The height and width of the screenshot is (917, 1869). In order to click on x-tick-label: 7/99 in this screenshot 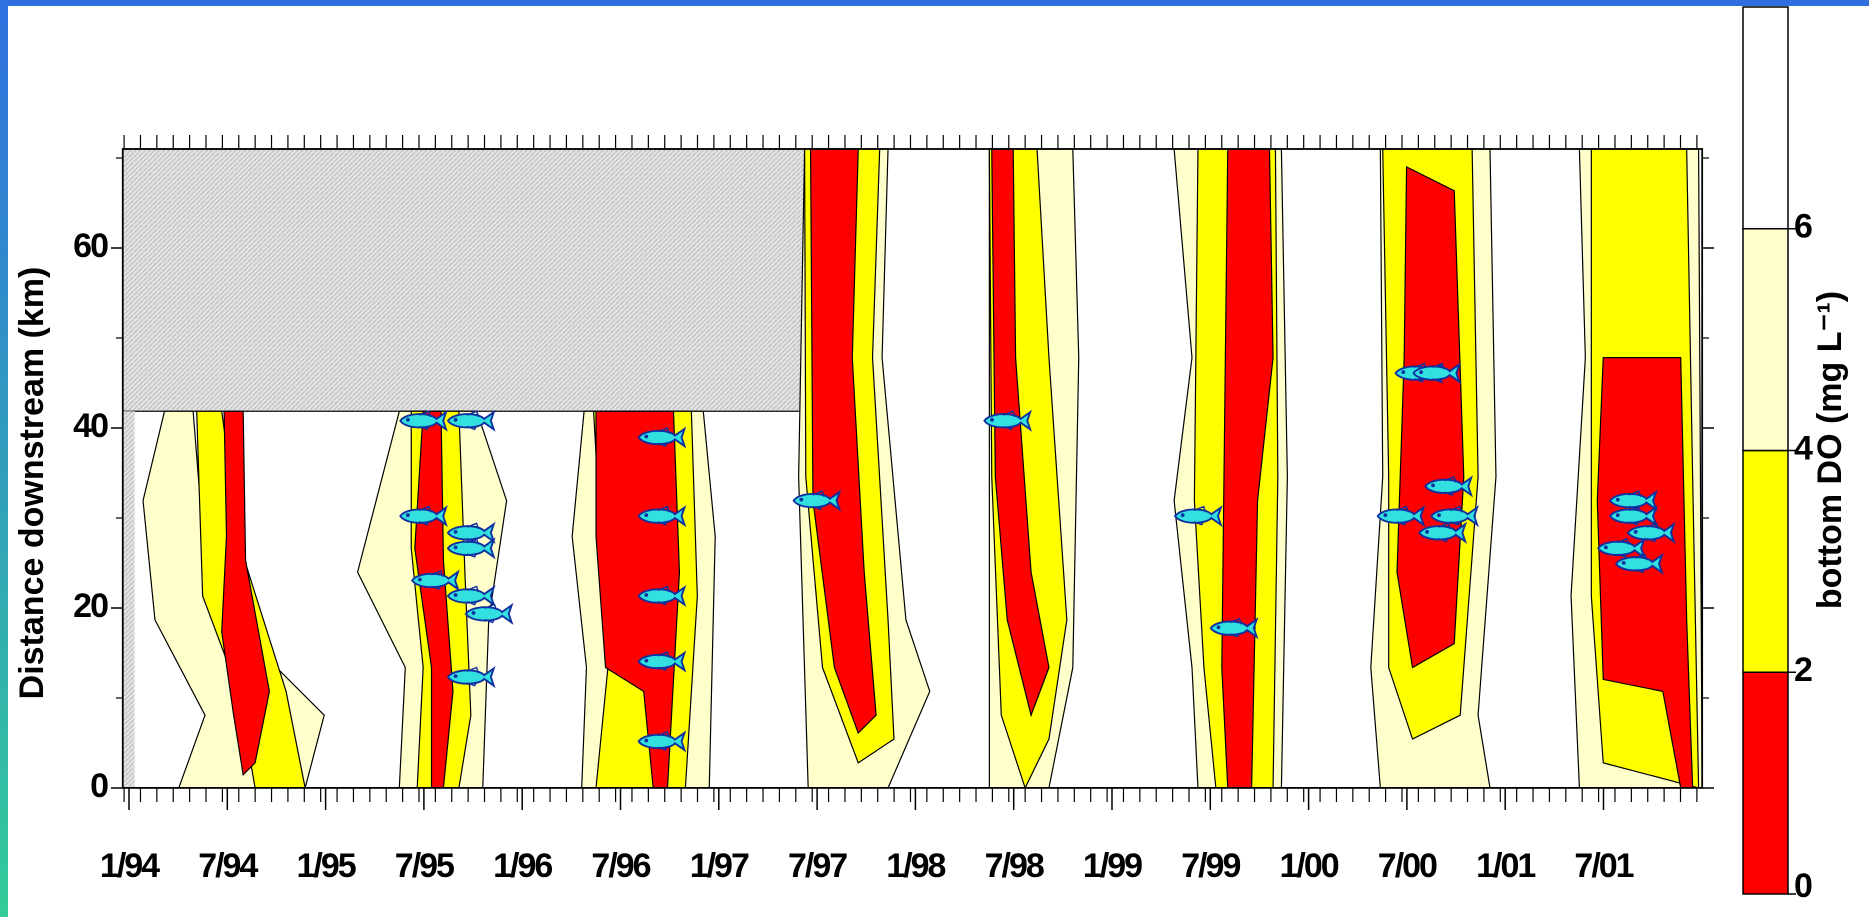, I will do `click(1210, 866)`.